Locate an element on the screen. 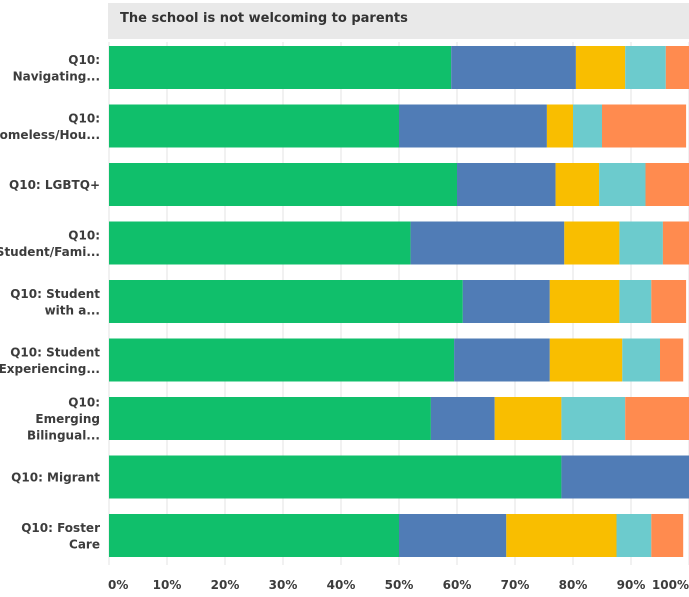  x-tick-label: 90% is located at coordinates (631, 585).